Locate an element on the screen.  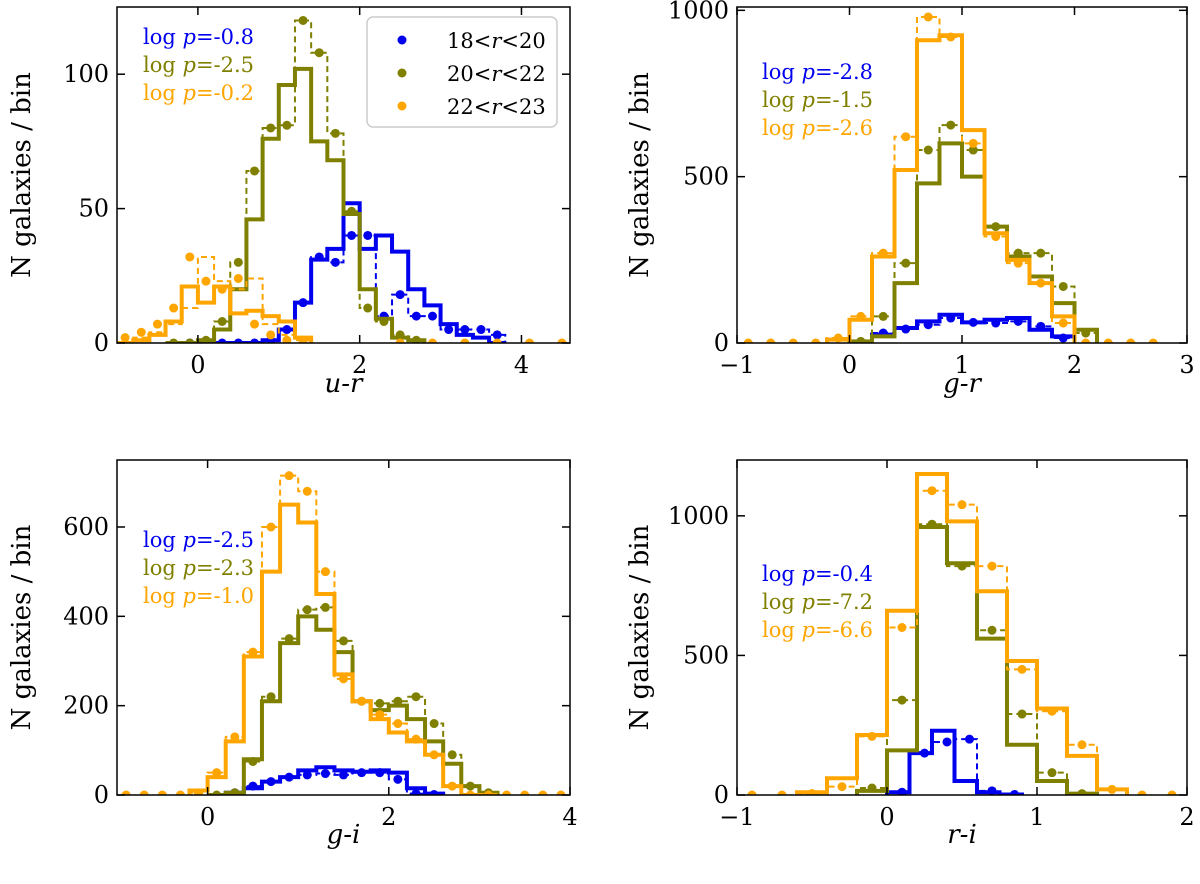
logp-annotations: log p=-0.4 log p=-7.2 log p=-6.6 is located at coordinates (817, 602).